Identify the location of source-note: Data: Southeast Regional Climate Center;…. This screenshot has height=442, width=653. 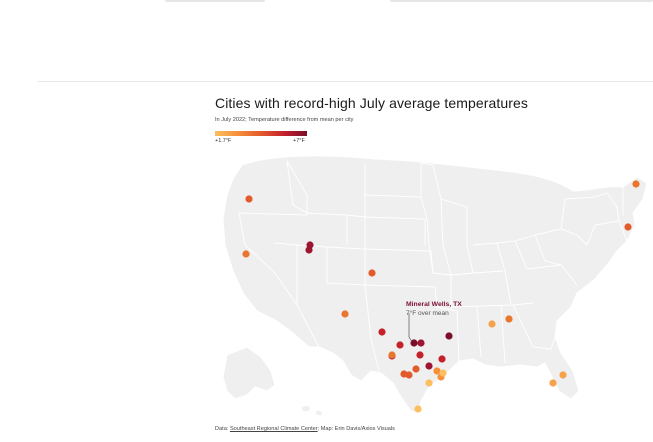
(305, 429).